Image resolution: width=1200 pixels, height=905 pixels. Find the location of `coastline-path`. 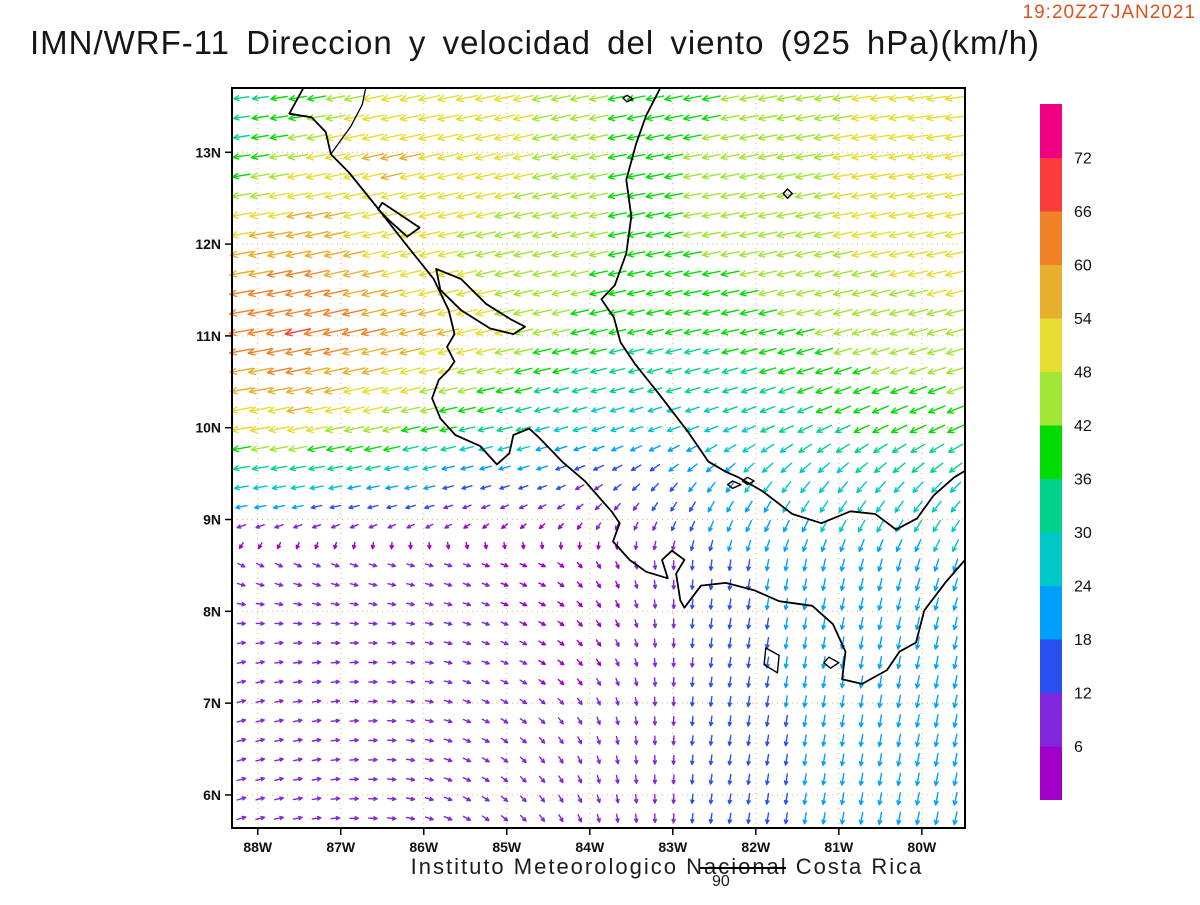

coastline-path is located at coordinates (783, 309).